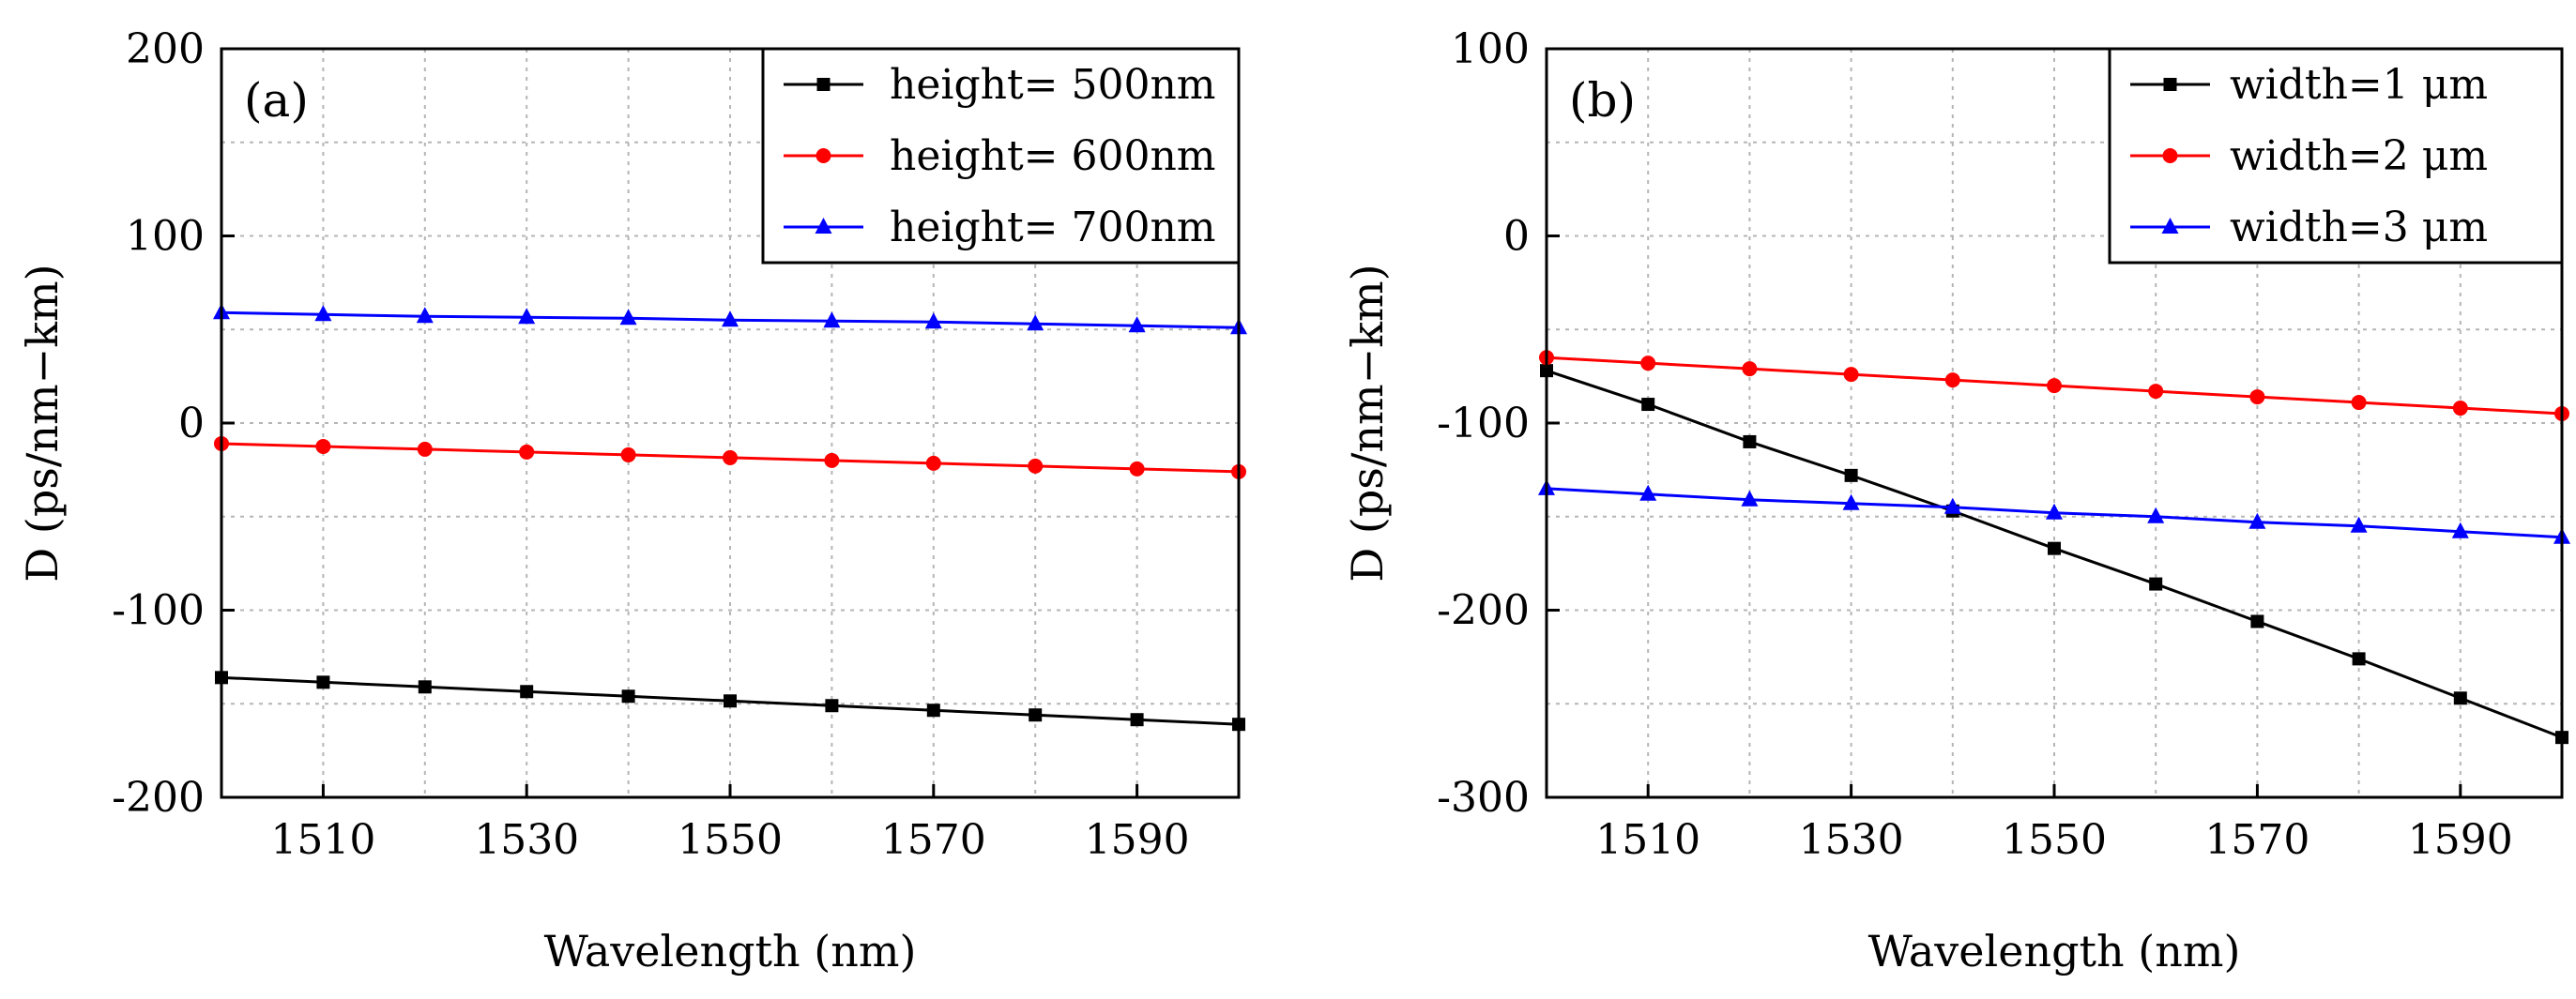 The height and width of the screenshot is (999, 2576). Describe the element at coordinates (1053, 156) in the screenshot. I see `legend-label-1: height= 600nm` at that location.